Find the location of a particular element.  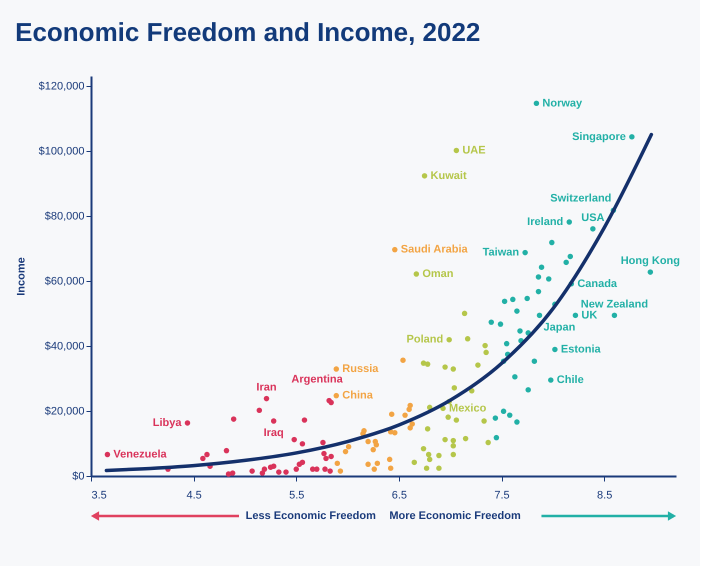

annotation: Venezuela is located at coordinates (140, 454).